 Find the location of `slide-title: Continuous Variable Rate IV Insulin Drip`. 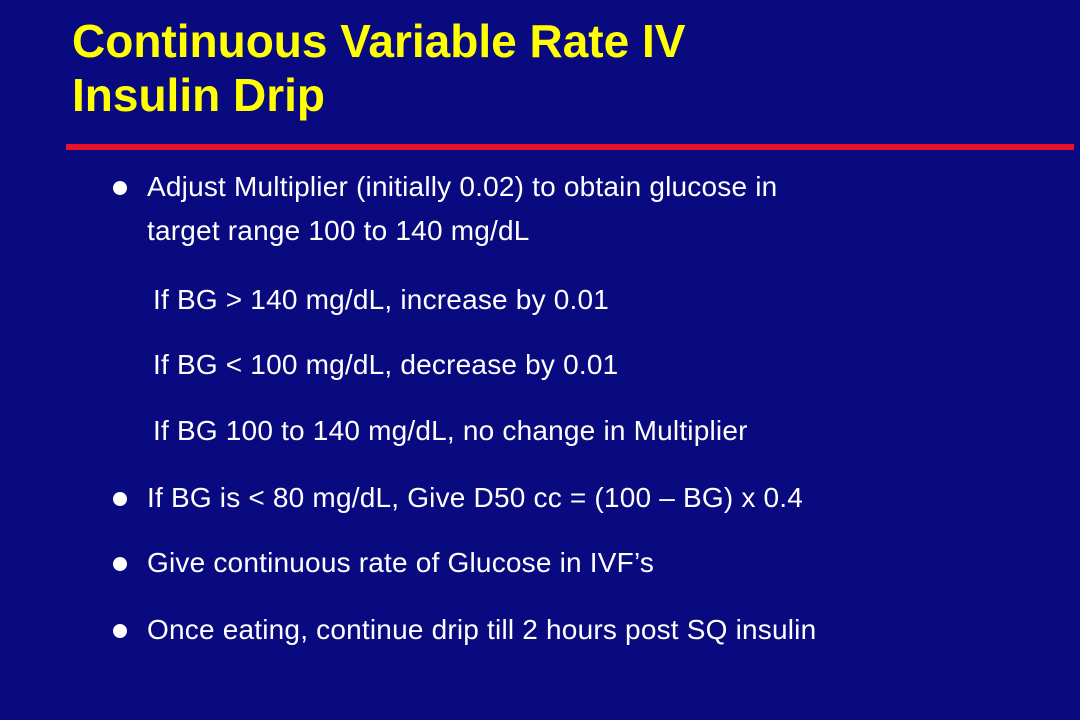

slide-title: Continuous Variable Rate IV Insulin Drip is located at coordinates (552, 68).